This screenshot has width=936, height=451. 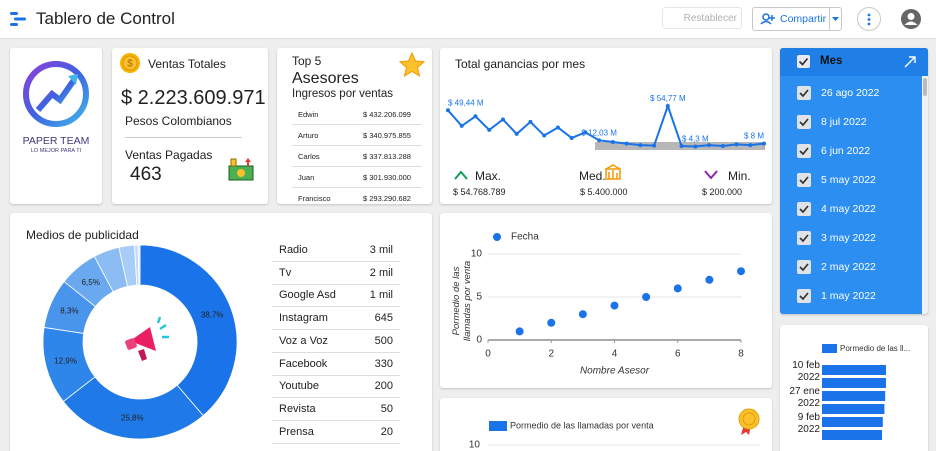 What do you see at coordinates (702, 18) in the screenshot?
I see `reset-button: Restablecer` at bounding box center [702, 18].